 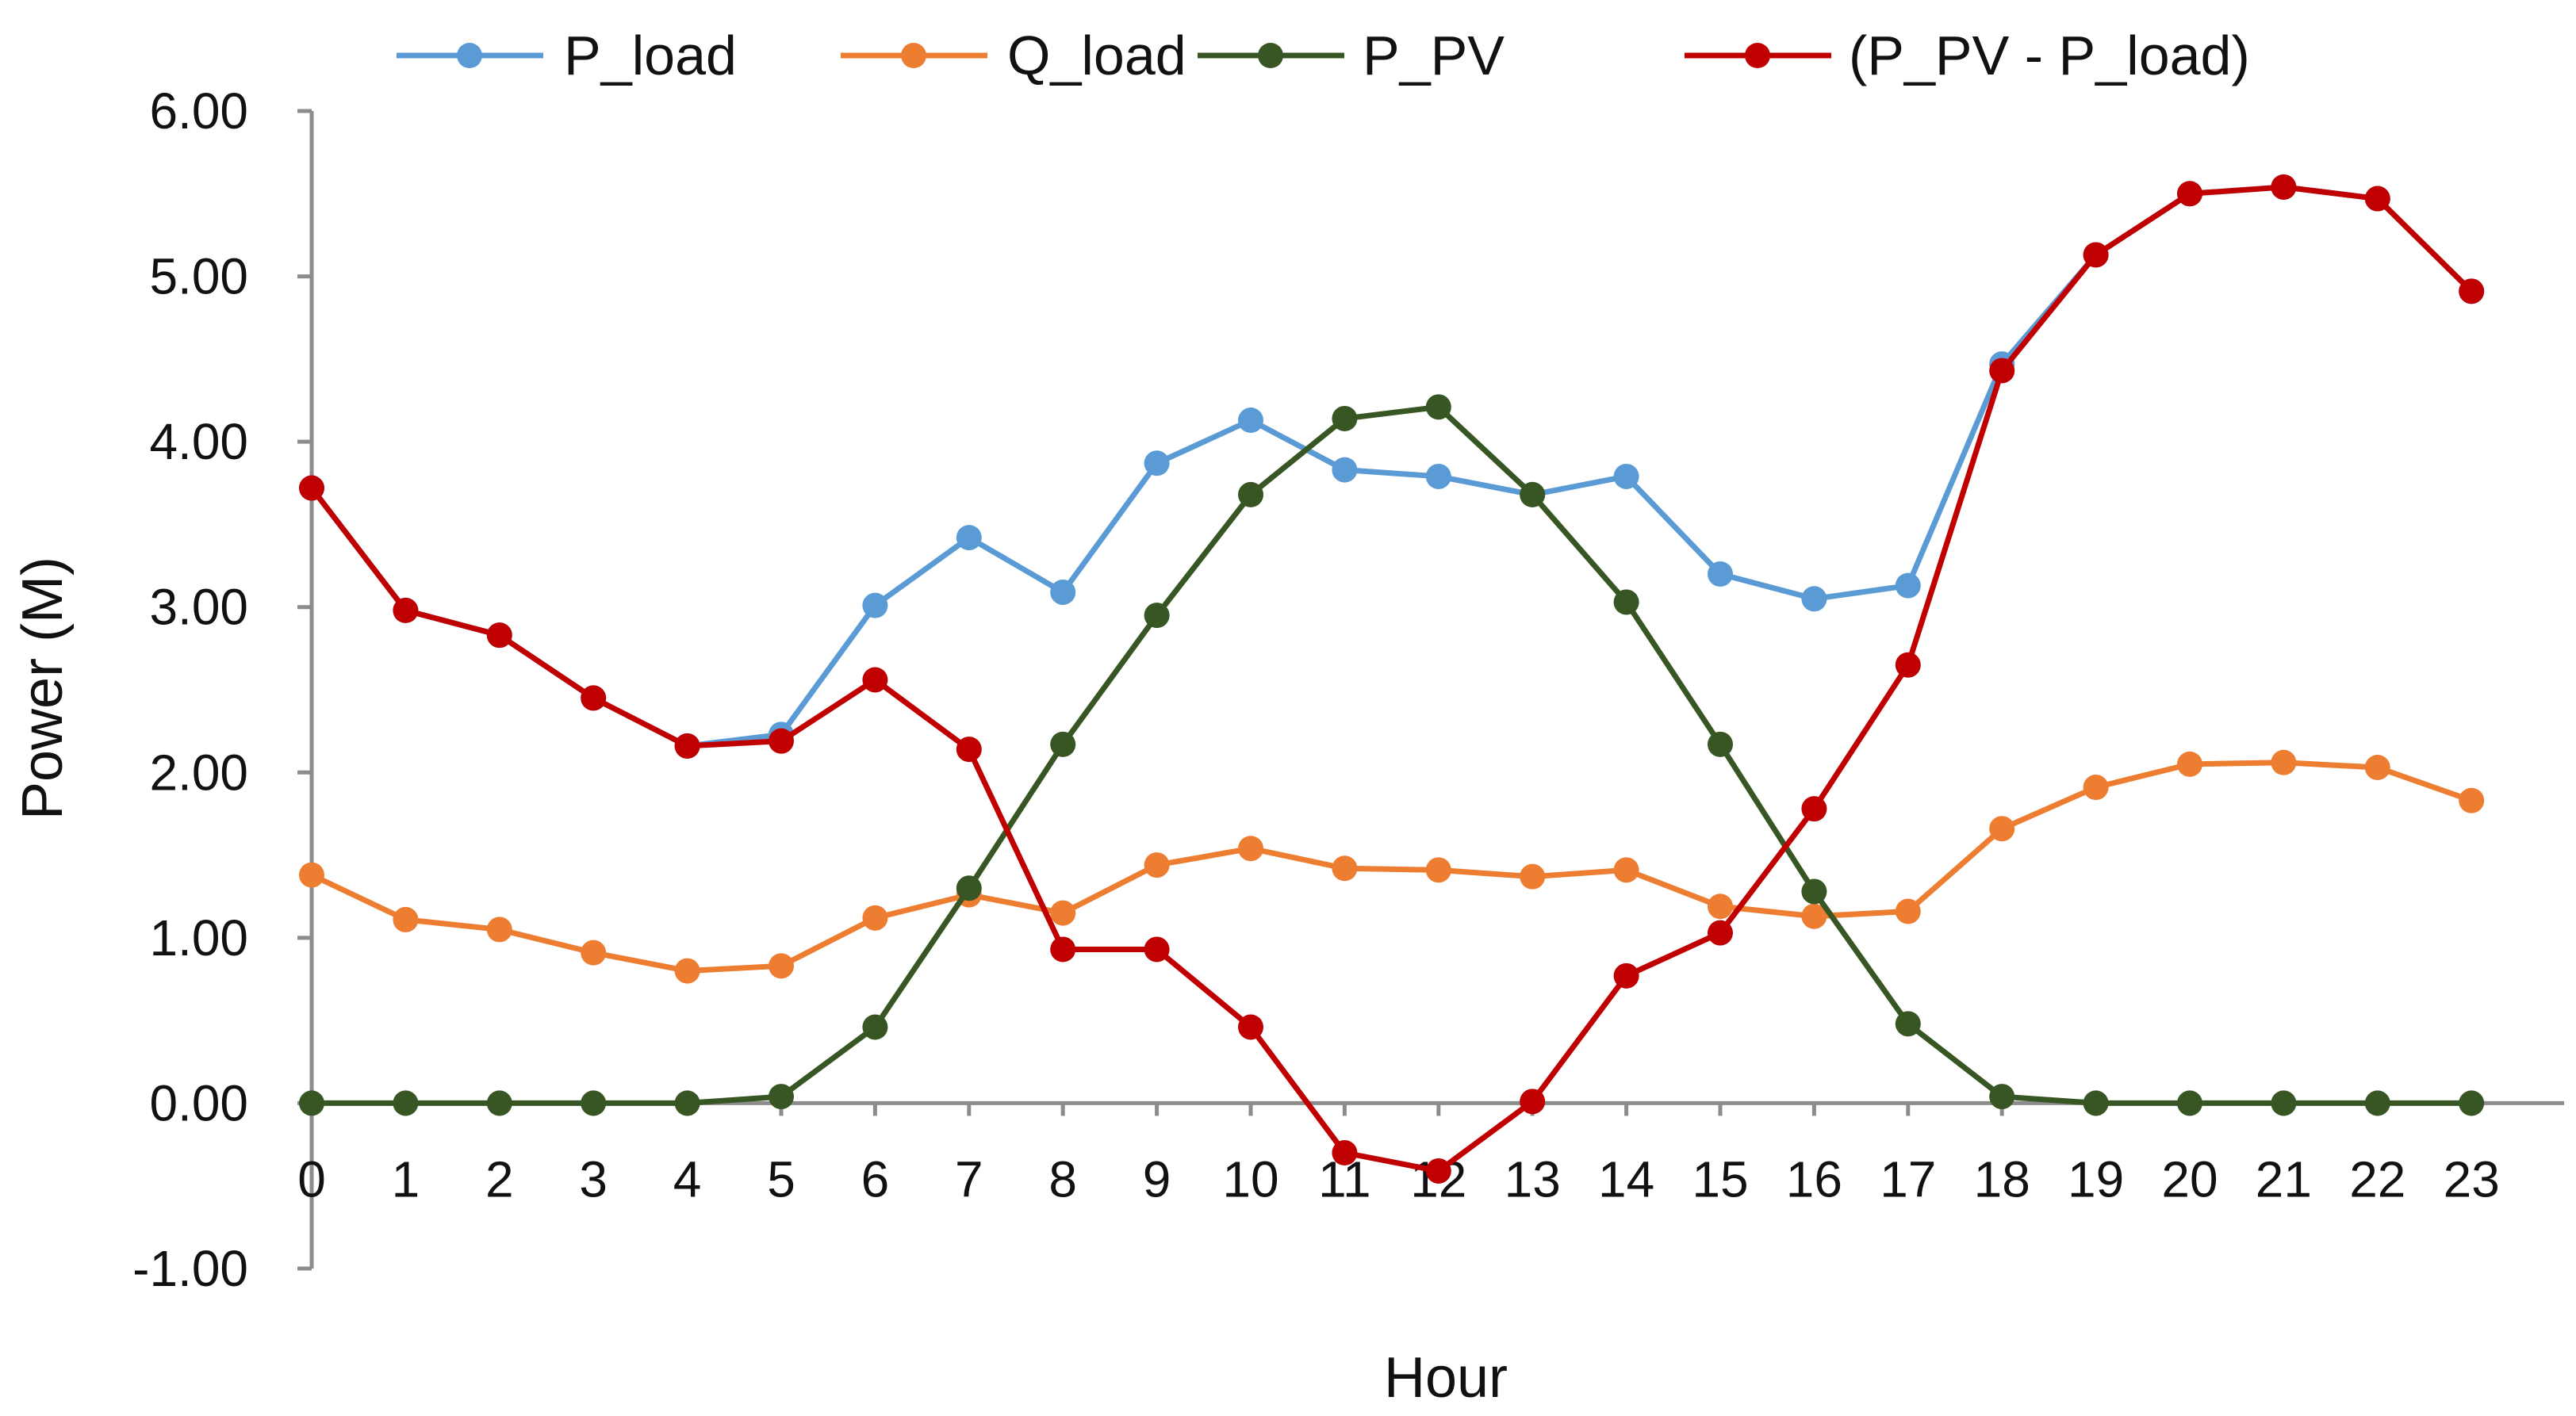 What do you see at coordinates (1157, 1178) in the screenshot?
I see `x-tick-label: 9` at bounding box center [1157, 1178].